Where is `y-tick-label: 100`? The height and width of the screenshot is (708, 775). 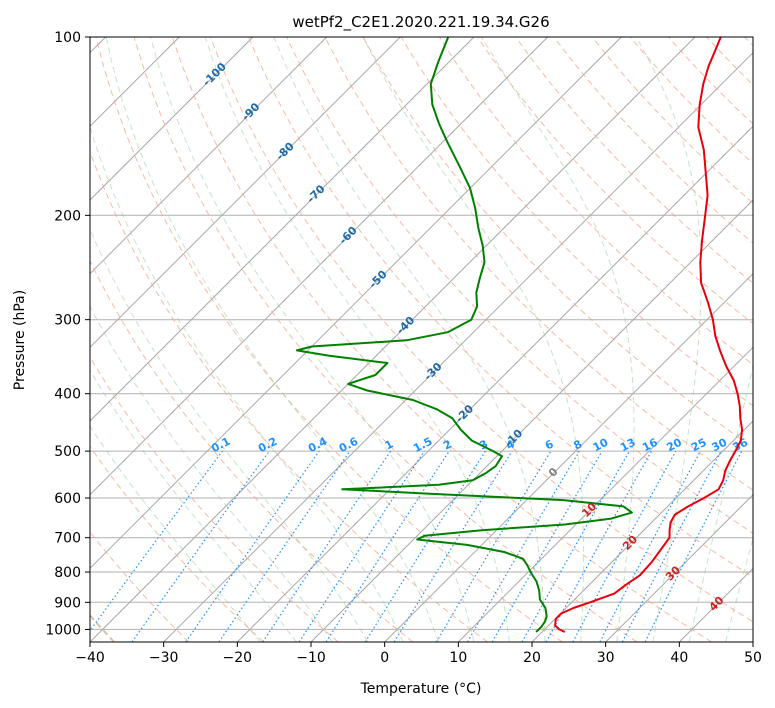
y-tick-label: 100 is located at coordinates (67, 38).